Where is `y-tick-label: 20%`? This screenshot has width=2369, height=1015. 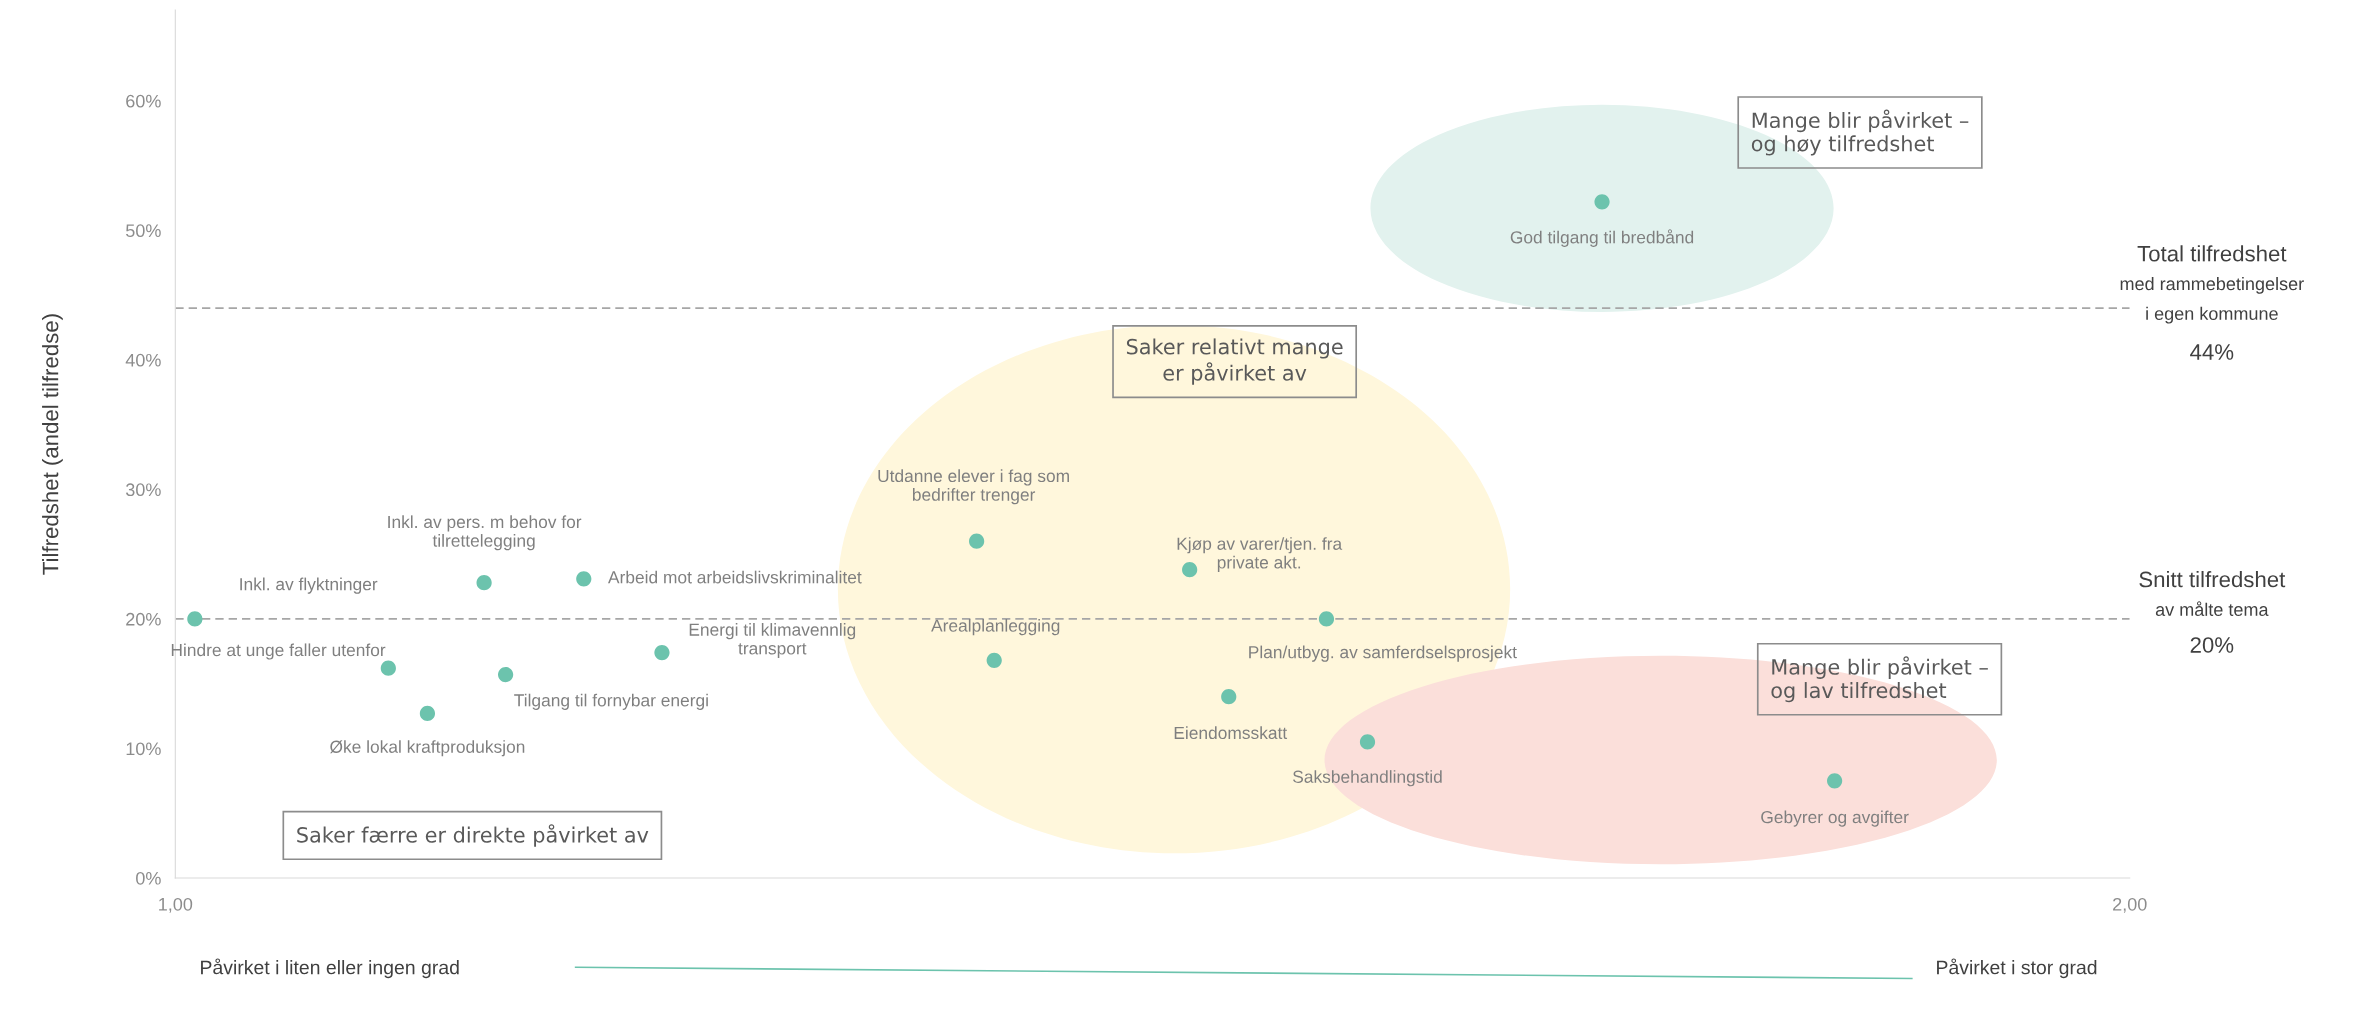
y-tick-label: 20% is located at coordinates (143, 619).